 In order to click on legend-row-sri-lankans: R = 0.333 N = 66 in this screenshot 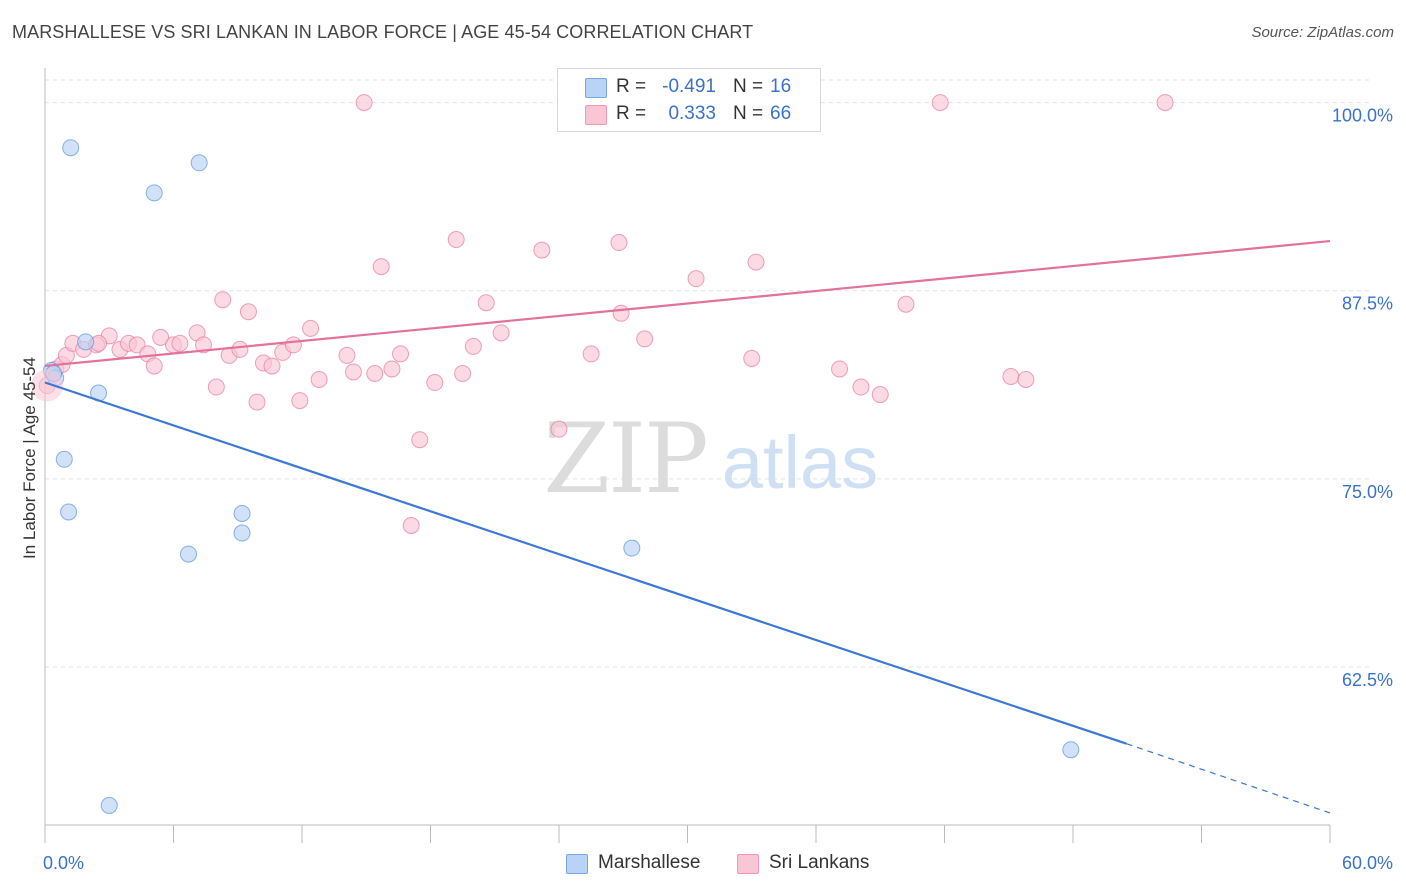, I will do `click(689, 115)`.